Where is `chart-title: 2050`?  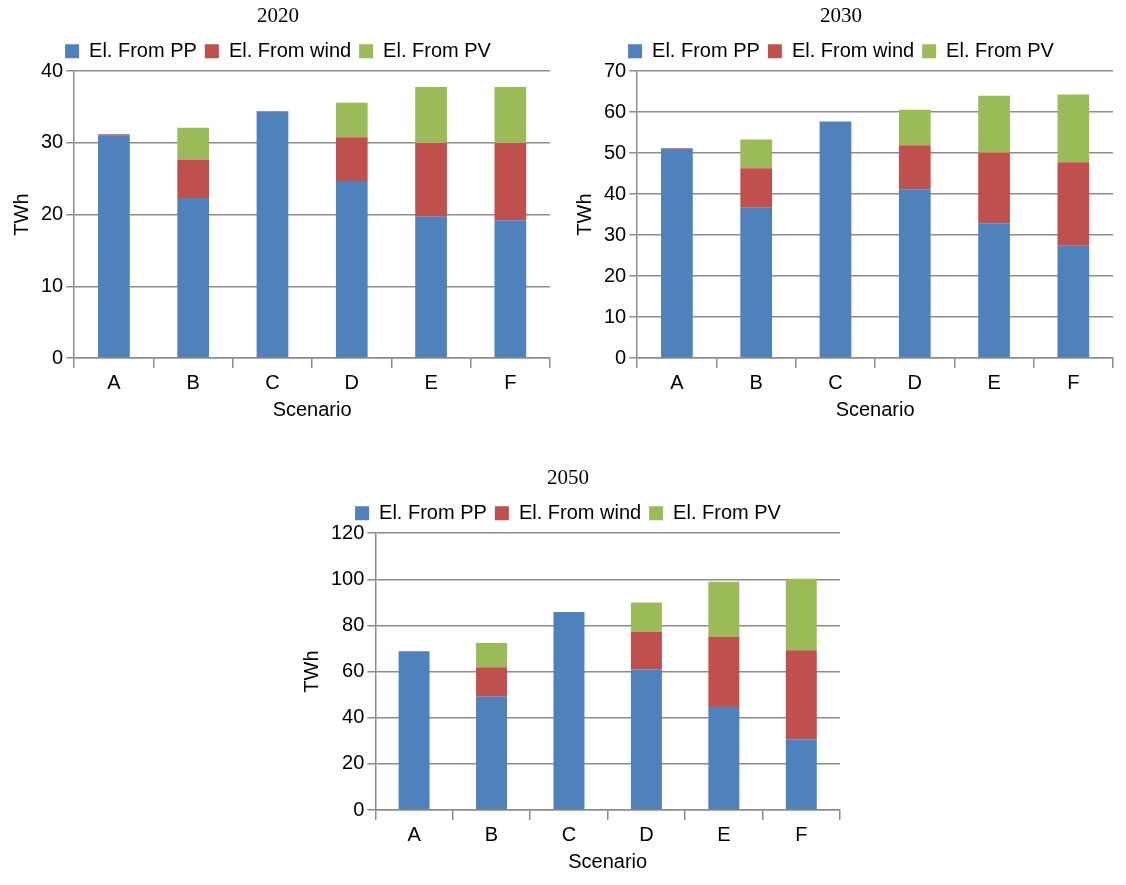 chart-title: 2050 is located at coordinates (568, 477).